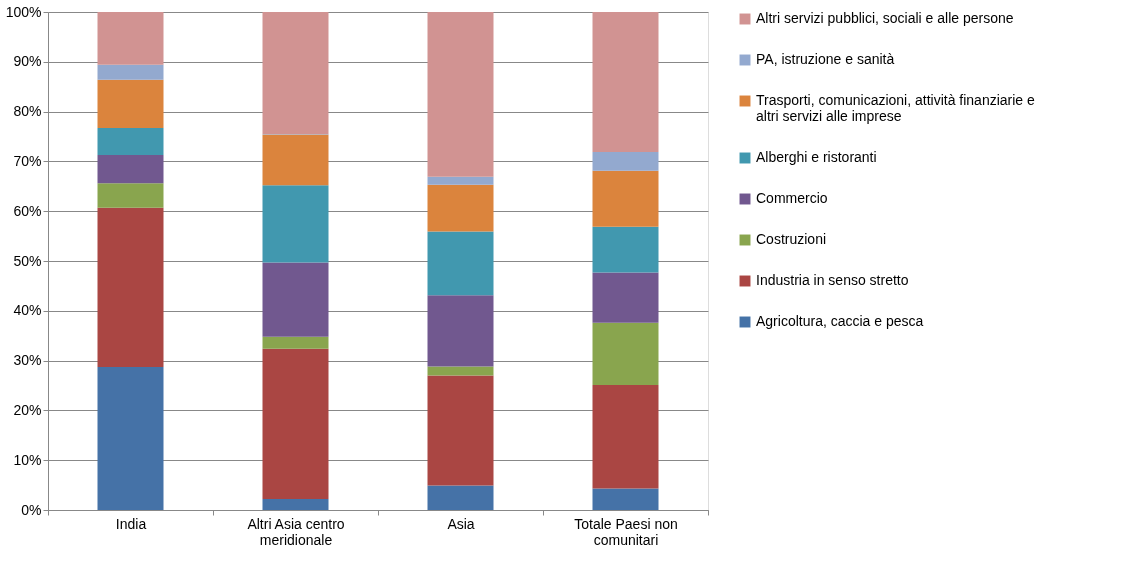 This screenshot has width=1148, height=582. Describe the element at coordinates (131, 523) in the screenshot. I see `x-tick-label: India` at that location.